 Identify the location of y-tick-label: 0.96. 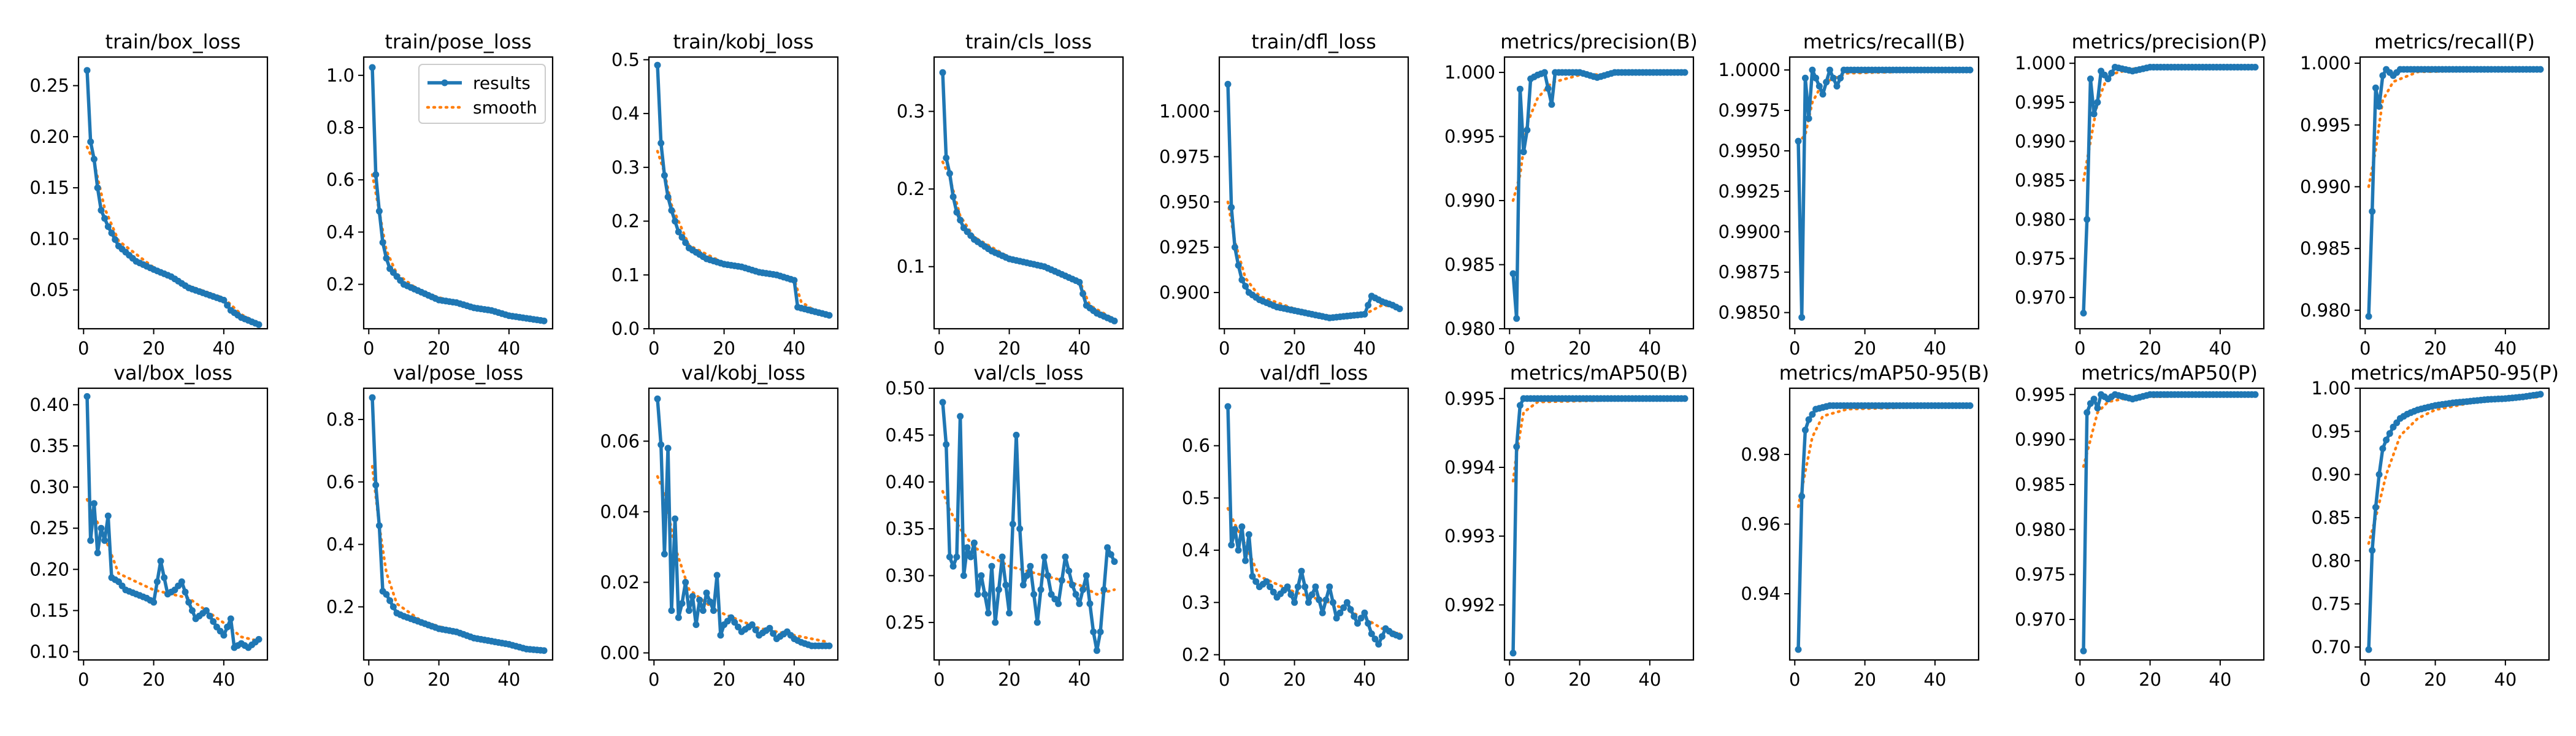
(1761, 524).